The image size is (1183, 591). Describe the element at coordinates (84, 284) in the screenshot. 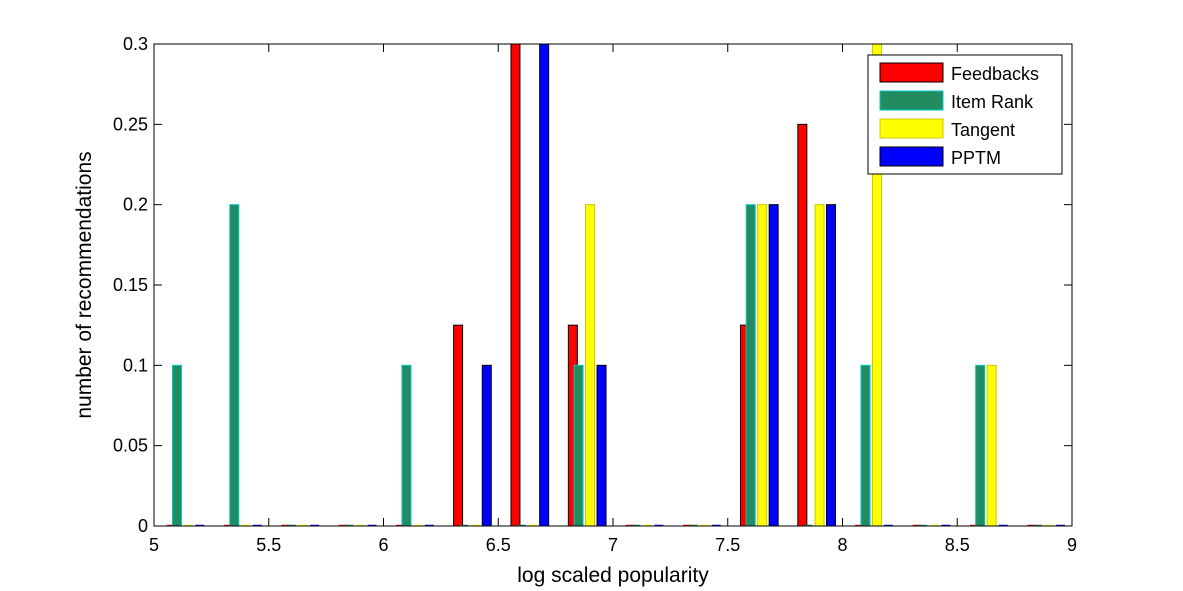

I see `y-axis-label: number of recommendations` at that location.